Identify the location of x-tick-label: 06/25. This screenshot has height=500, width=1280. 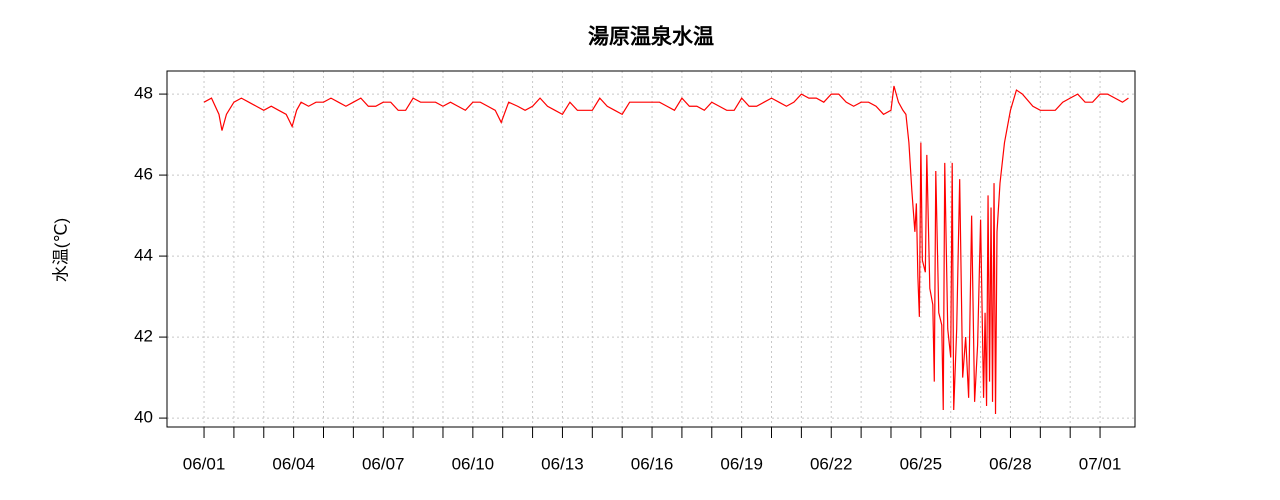
(921, 463).